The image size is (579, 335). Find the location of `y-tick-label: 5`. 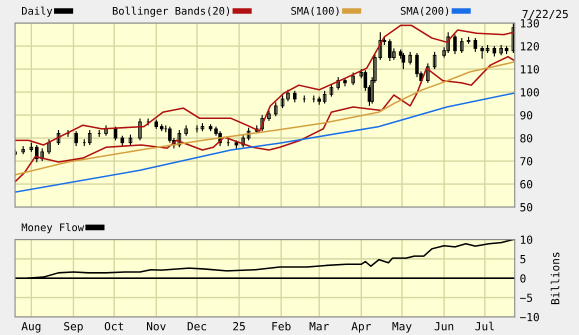

y-tick-label: 5 is located at coordinates (523, 259).